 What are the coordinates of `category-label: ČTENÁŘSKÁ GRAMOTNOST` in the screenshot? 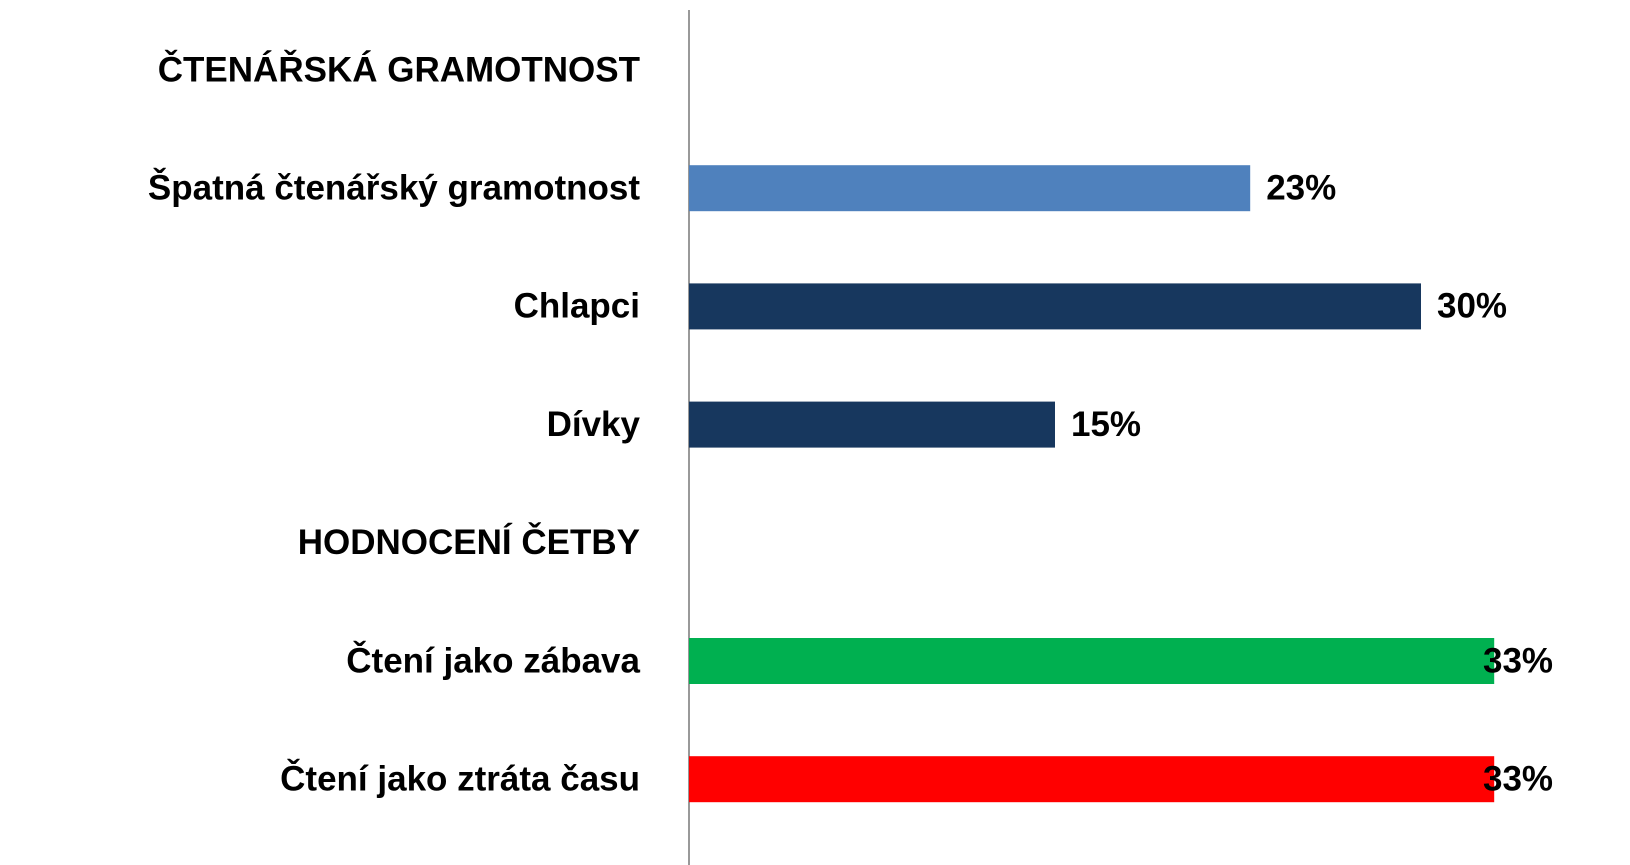 It's located at (399, 69).